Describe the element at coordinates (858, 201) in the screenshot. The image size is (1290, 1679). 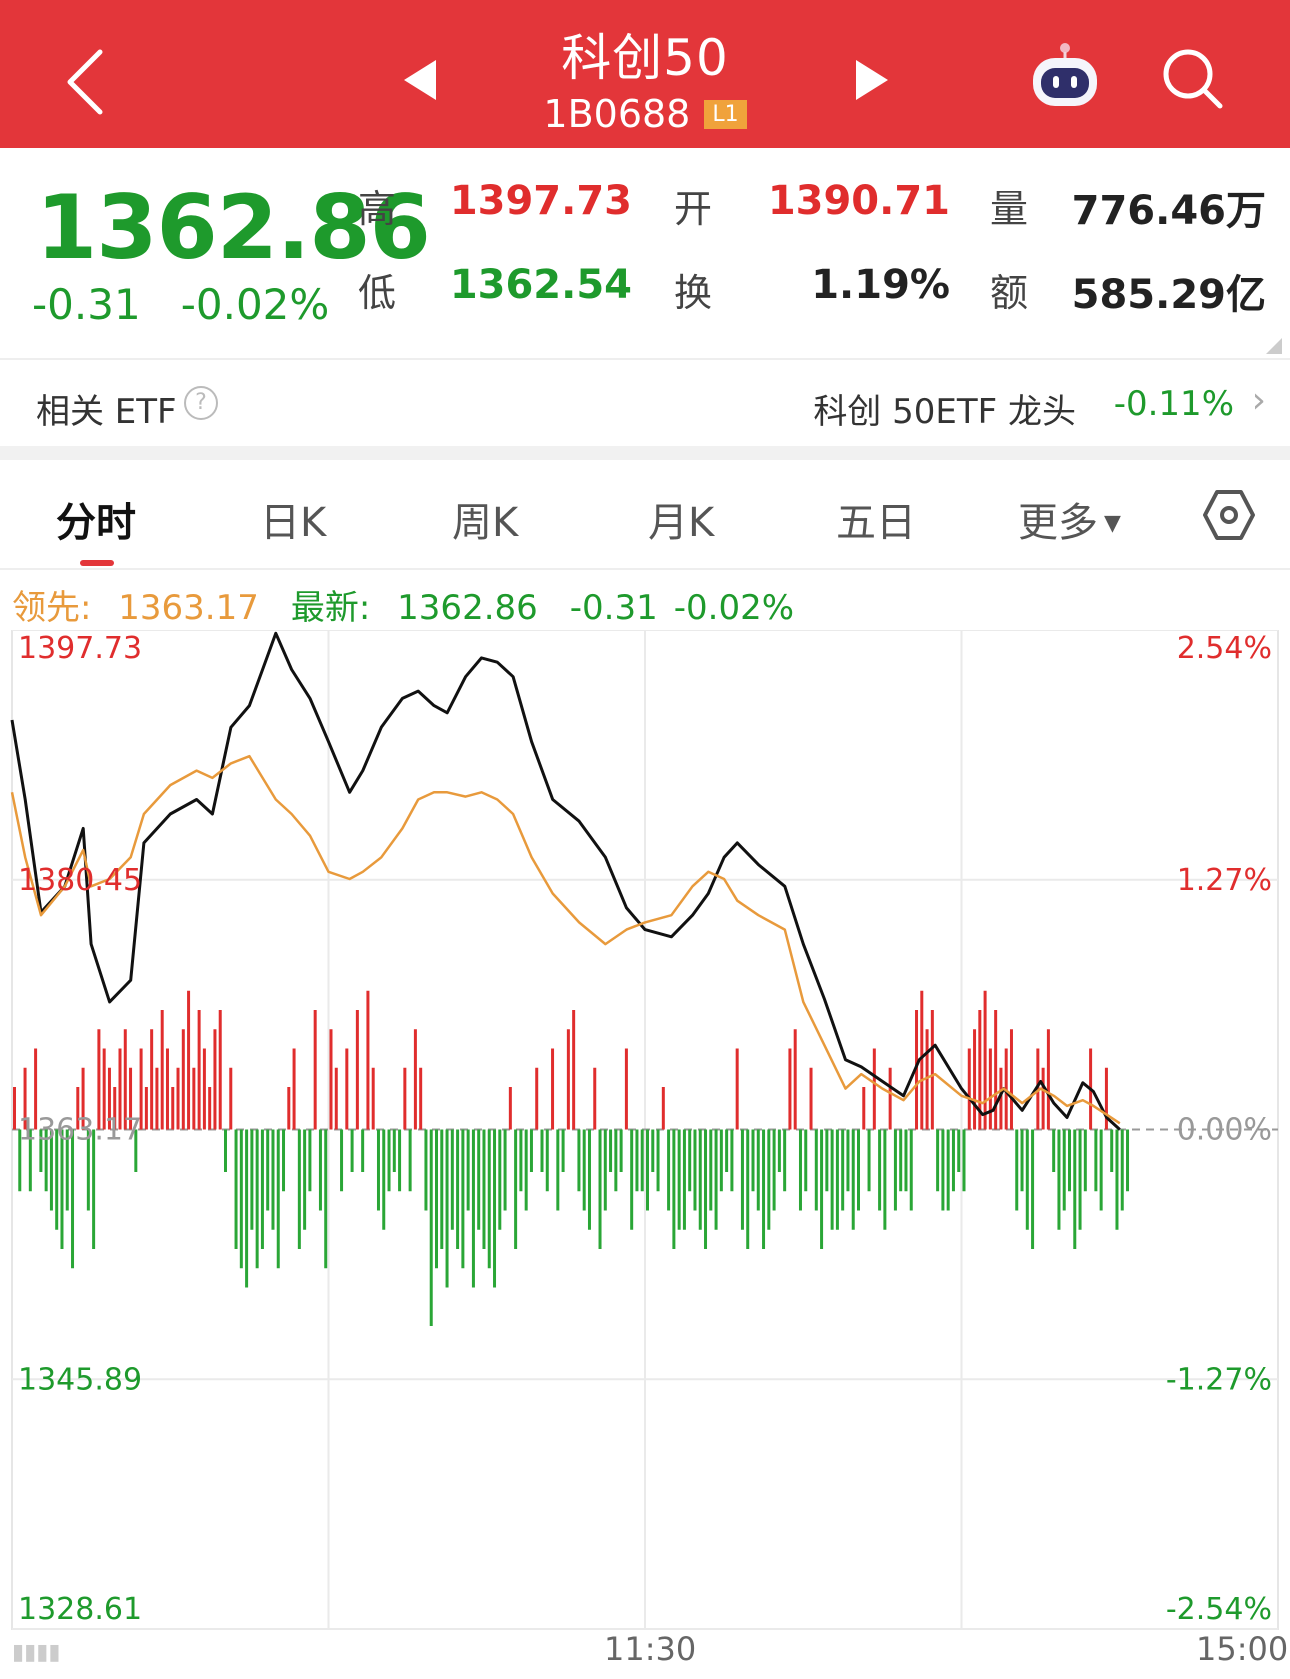
I see `open-value: 1390.71` at that location.